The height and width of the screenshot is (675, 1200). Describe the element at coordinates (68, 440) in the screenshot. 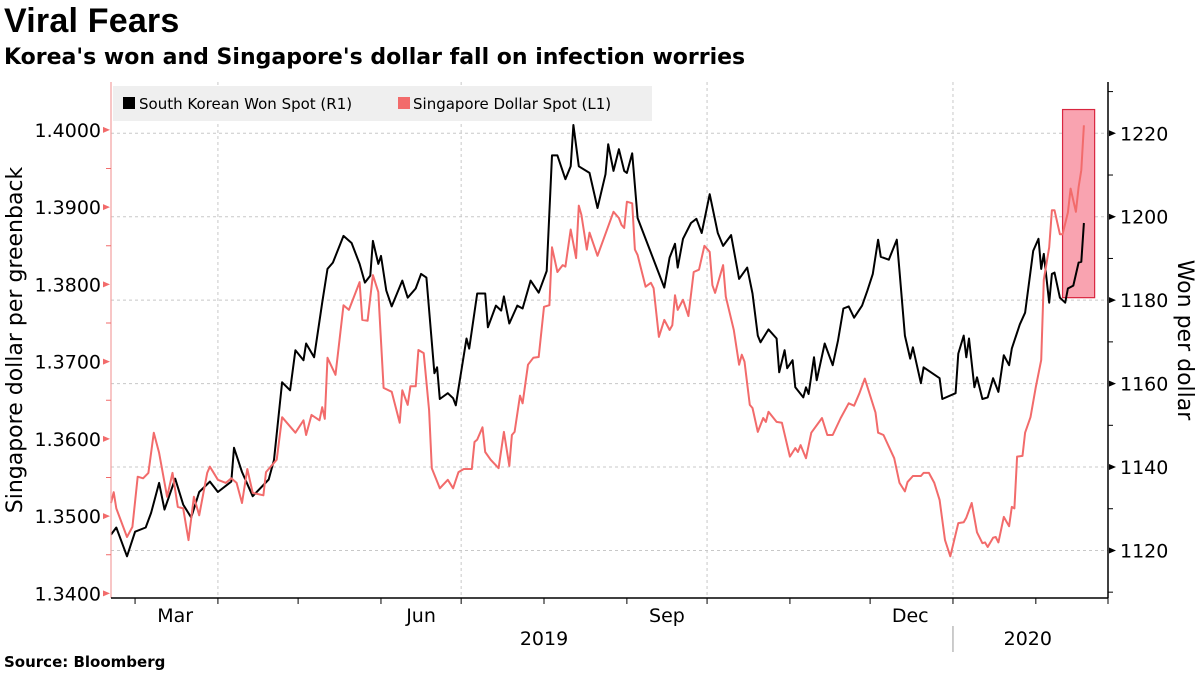

I see `left-tick-label: 1.3600` at that location.